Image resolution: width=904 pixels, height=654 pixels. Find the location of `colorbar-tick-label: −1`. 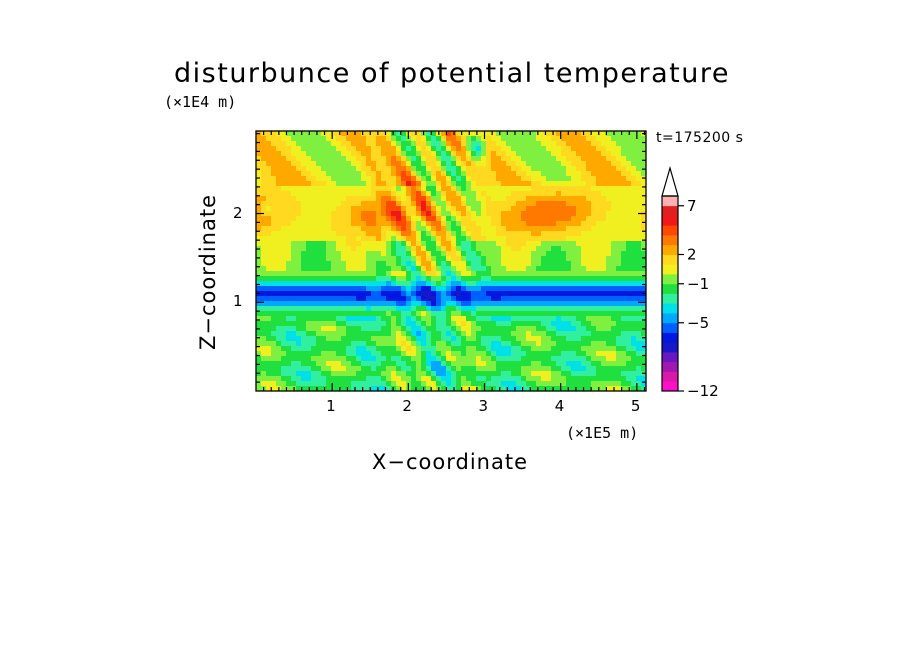

colorbar-tick-label: −1 is located at coordinates (698, 284).